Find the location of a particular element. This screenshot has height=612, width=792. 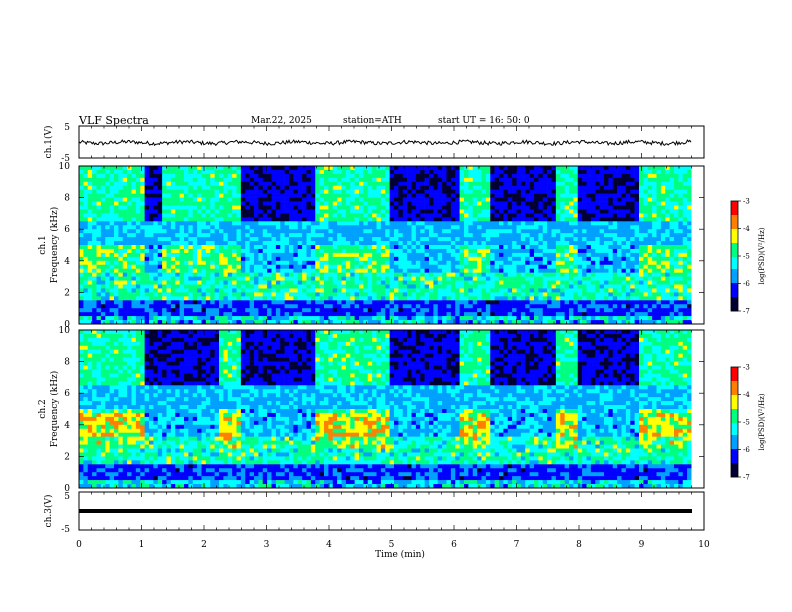

header-start-ut: start UT = 16: 50: 0 is located at coordinates (484, 121).